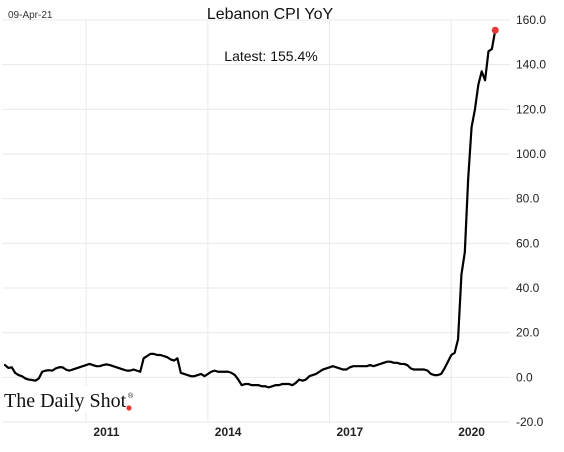 The image size is (564, 452). Describe the element at coordinates (524, 377) in the screenshot. I see `y-tick-label: 0.0` at that location.